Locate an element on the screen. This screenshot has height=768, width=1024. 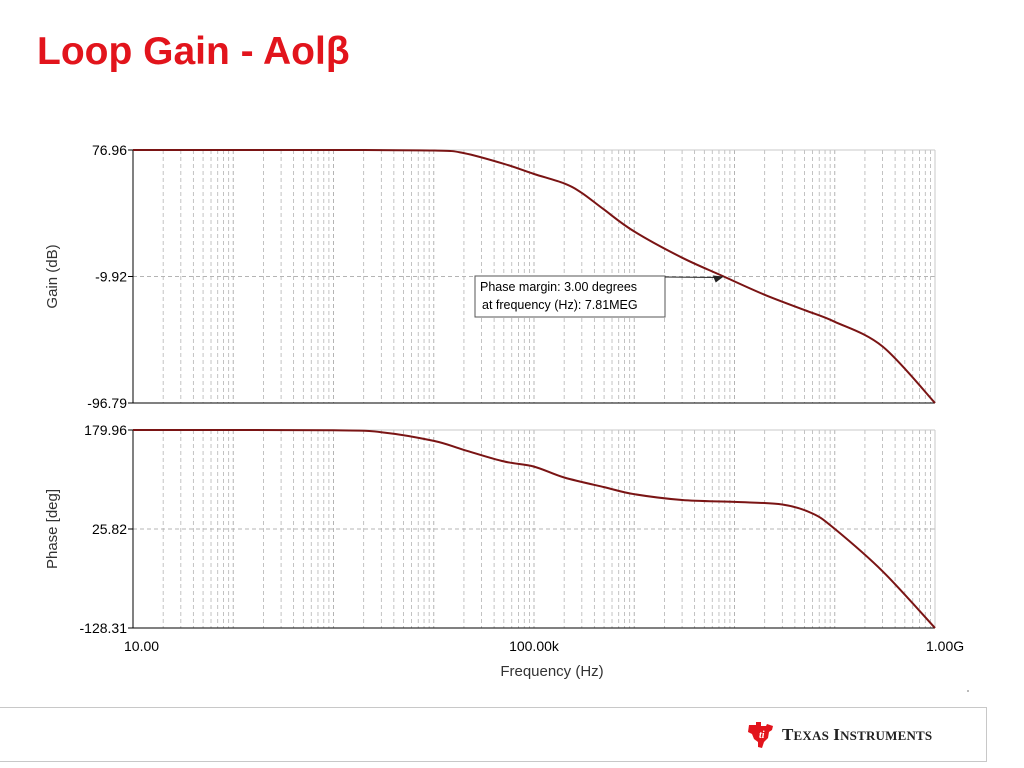
x-tick-label: 100.00k is located at coordinates (534, 646).